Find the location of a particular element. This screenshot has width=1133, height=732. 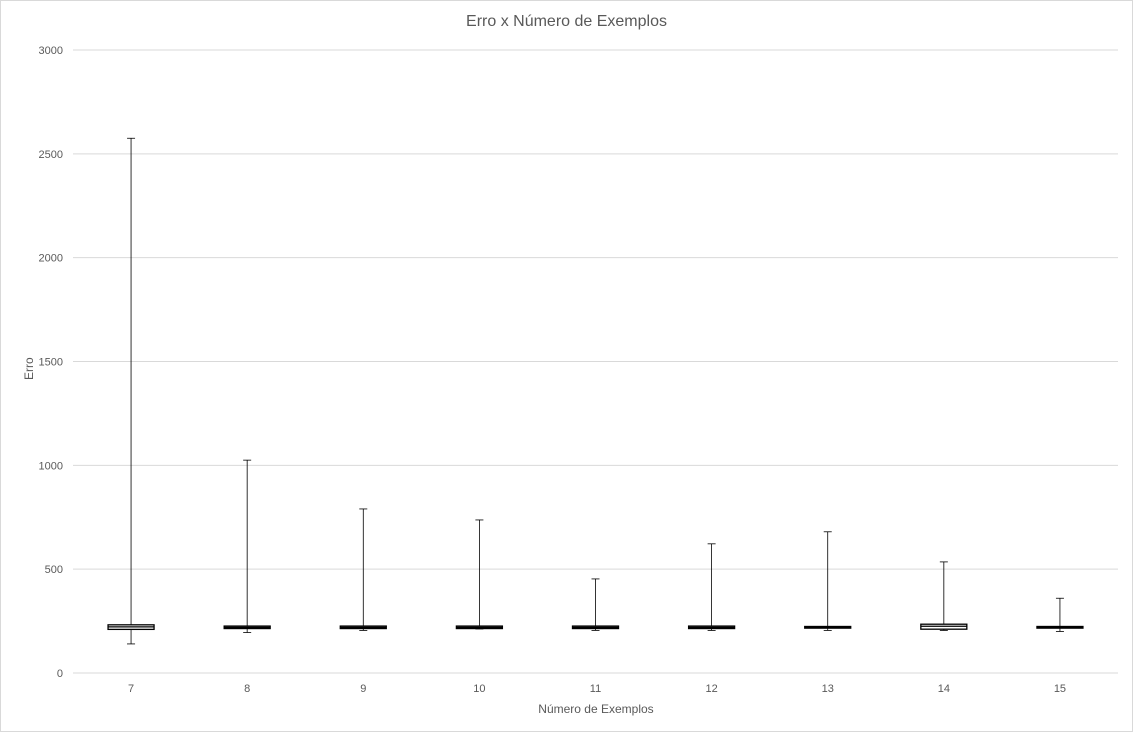

x-tick-label: 13 is located at coordinates (828, 689).